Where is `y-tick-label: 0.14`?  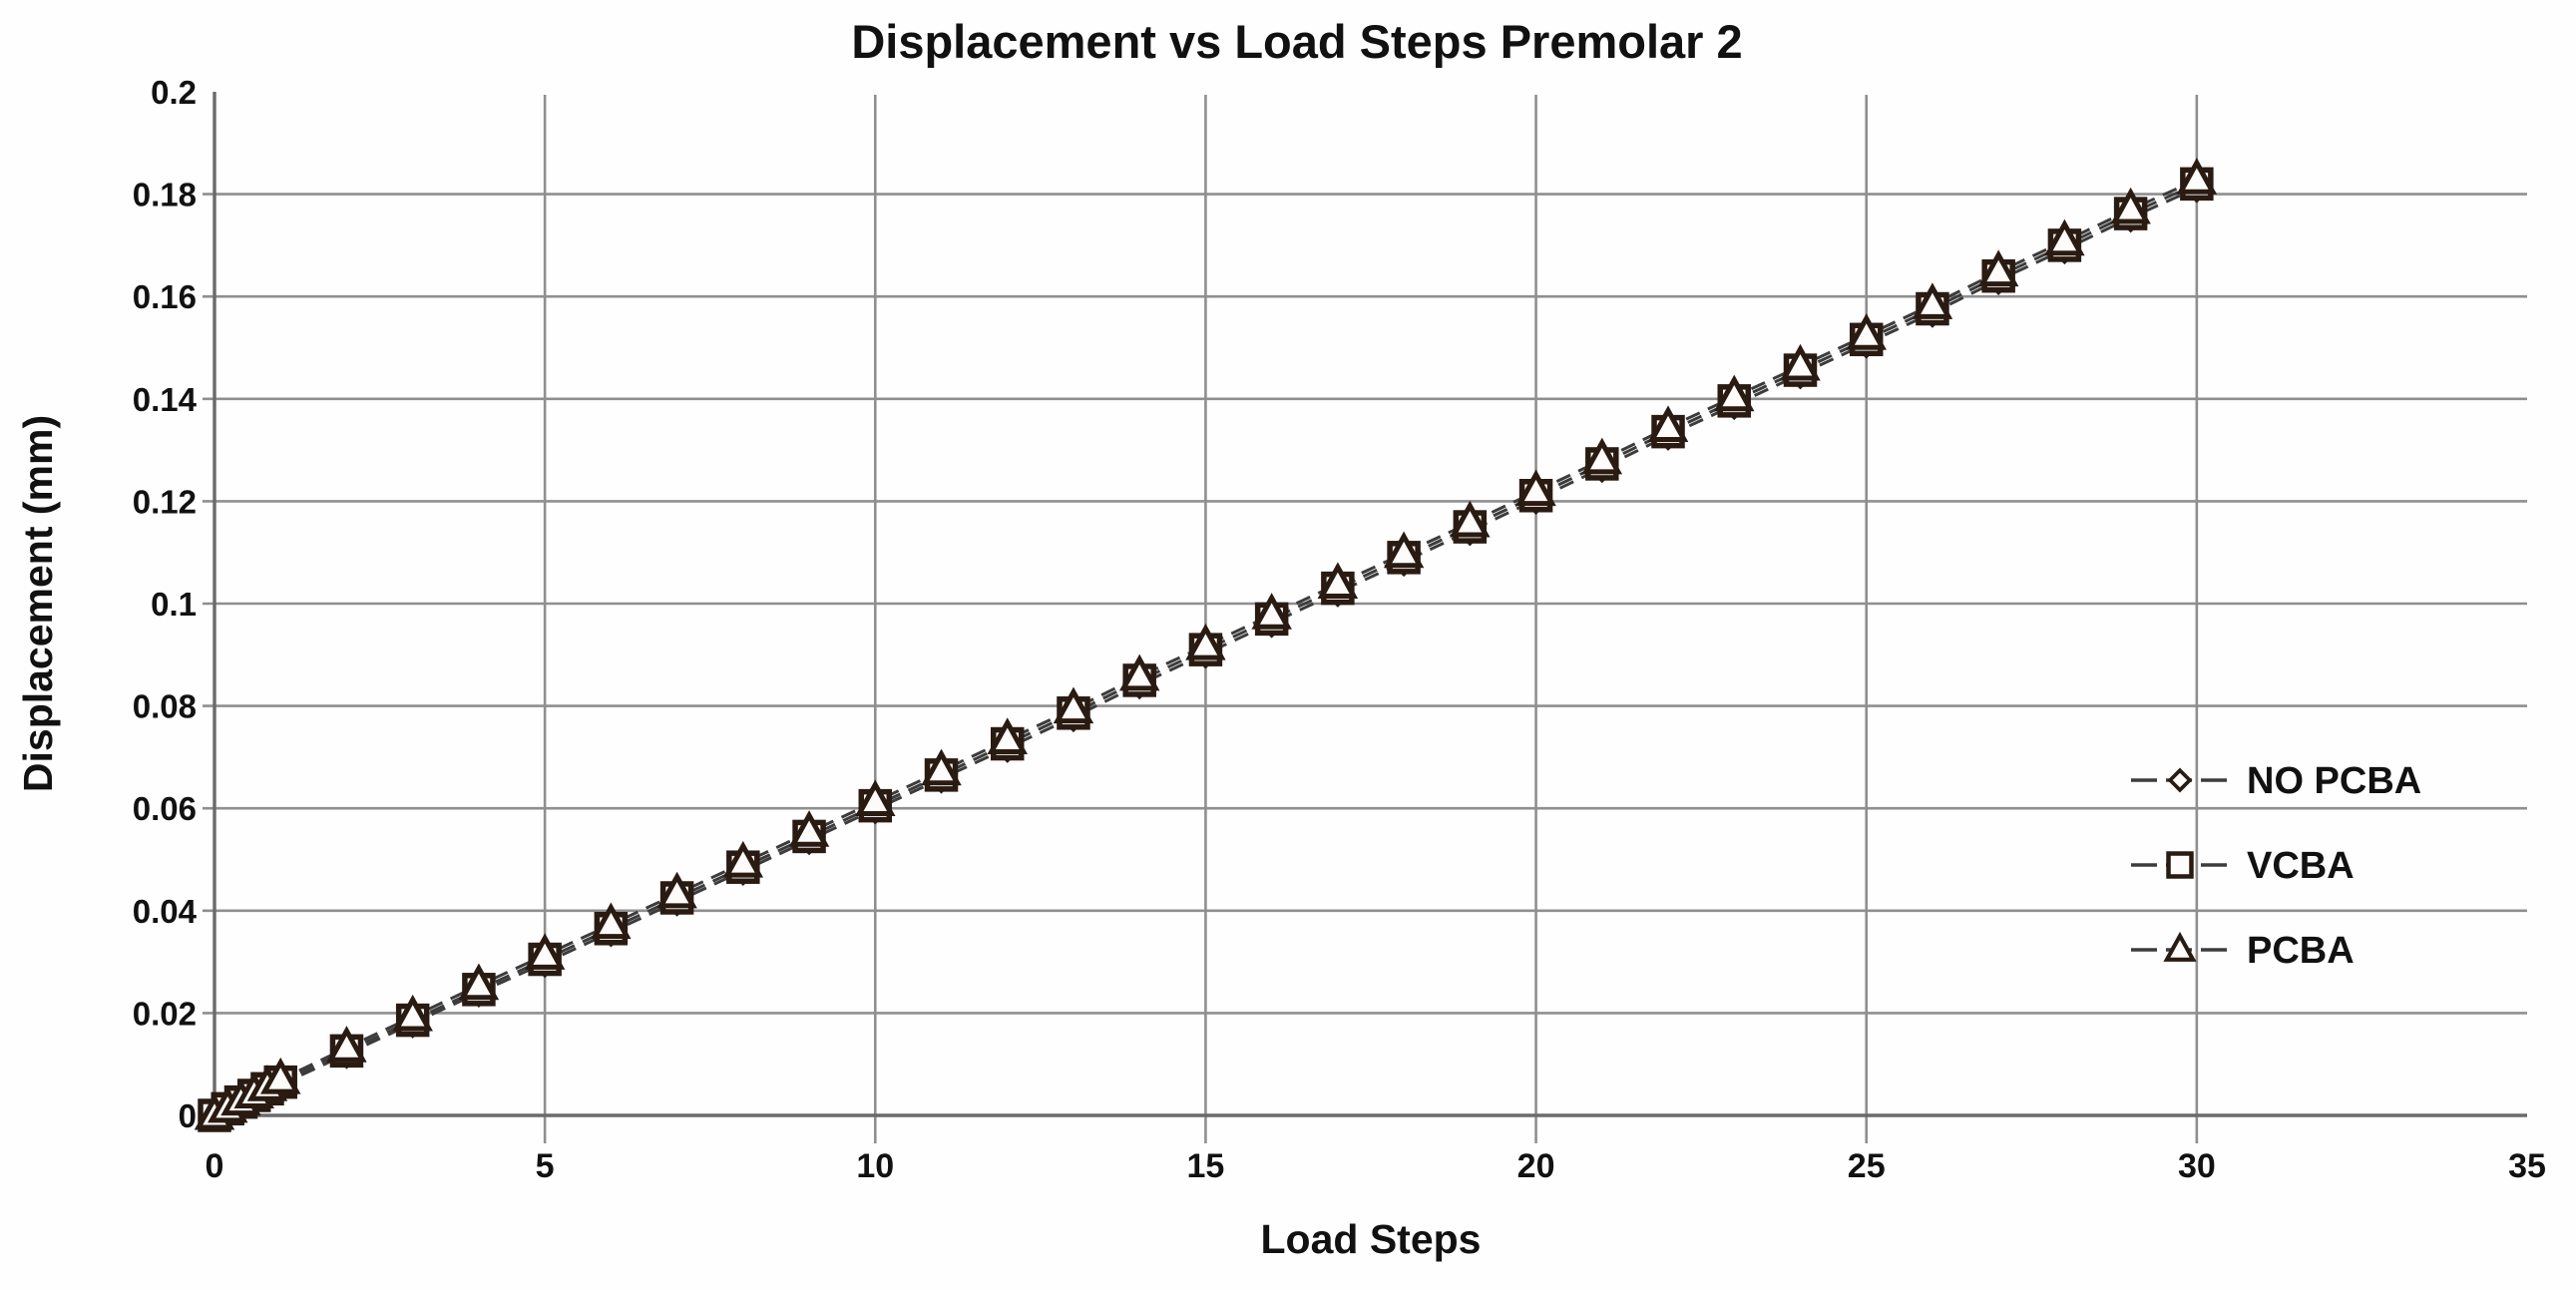 y-tick-label: 0.14 is located at coordinates (165, 400).